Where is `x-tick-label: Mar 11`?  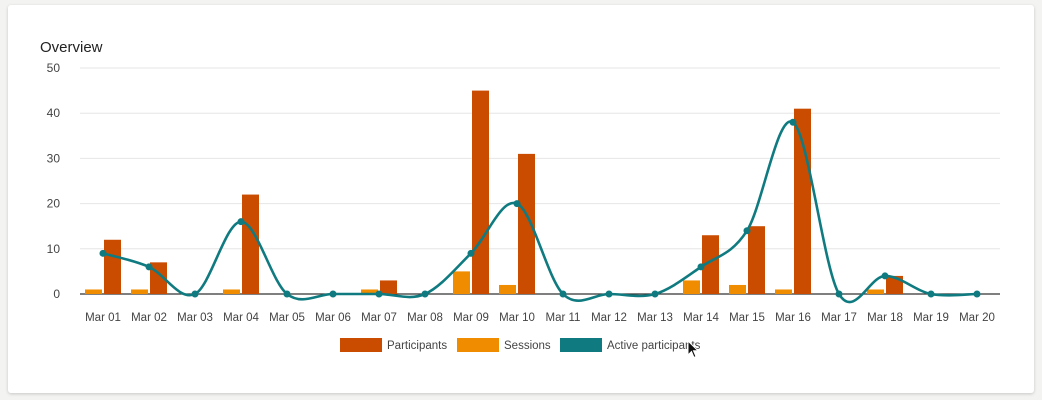 x-tick-label: Mar 11 is located at coordinates (563, 318).